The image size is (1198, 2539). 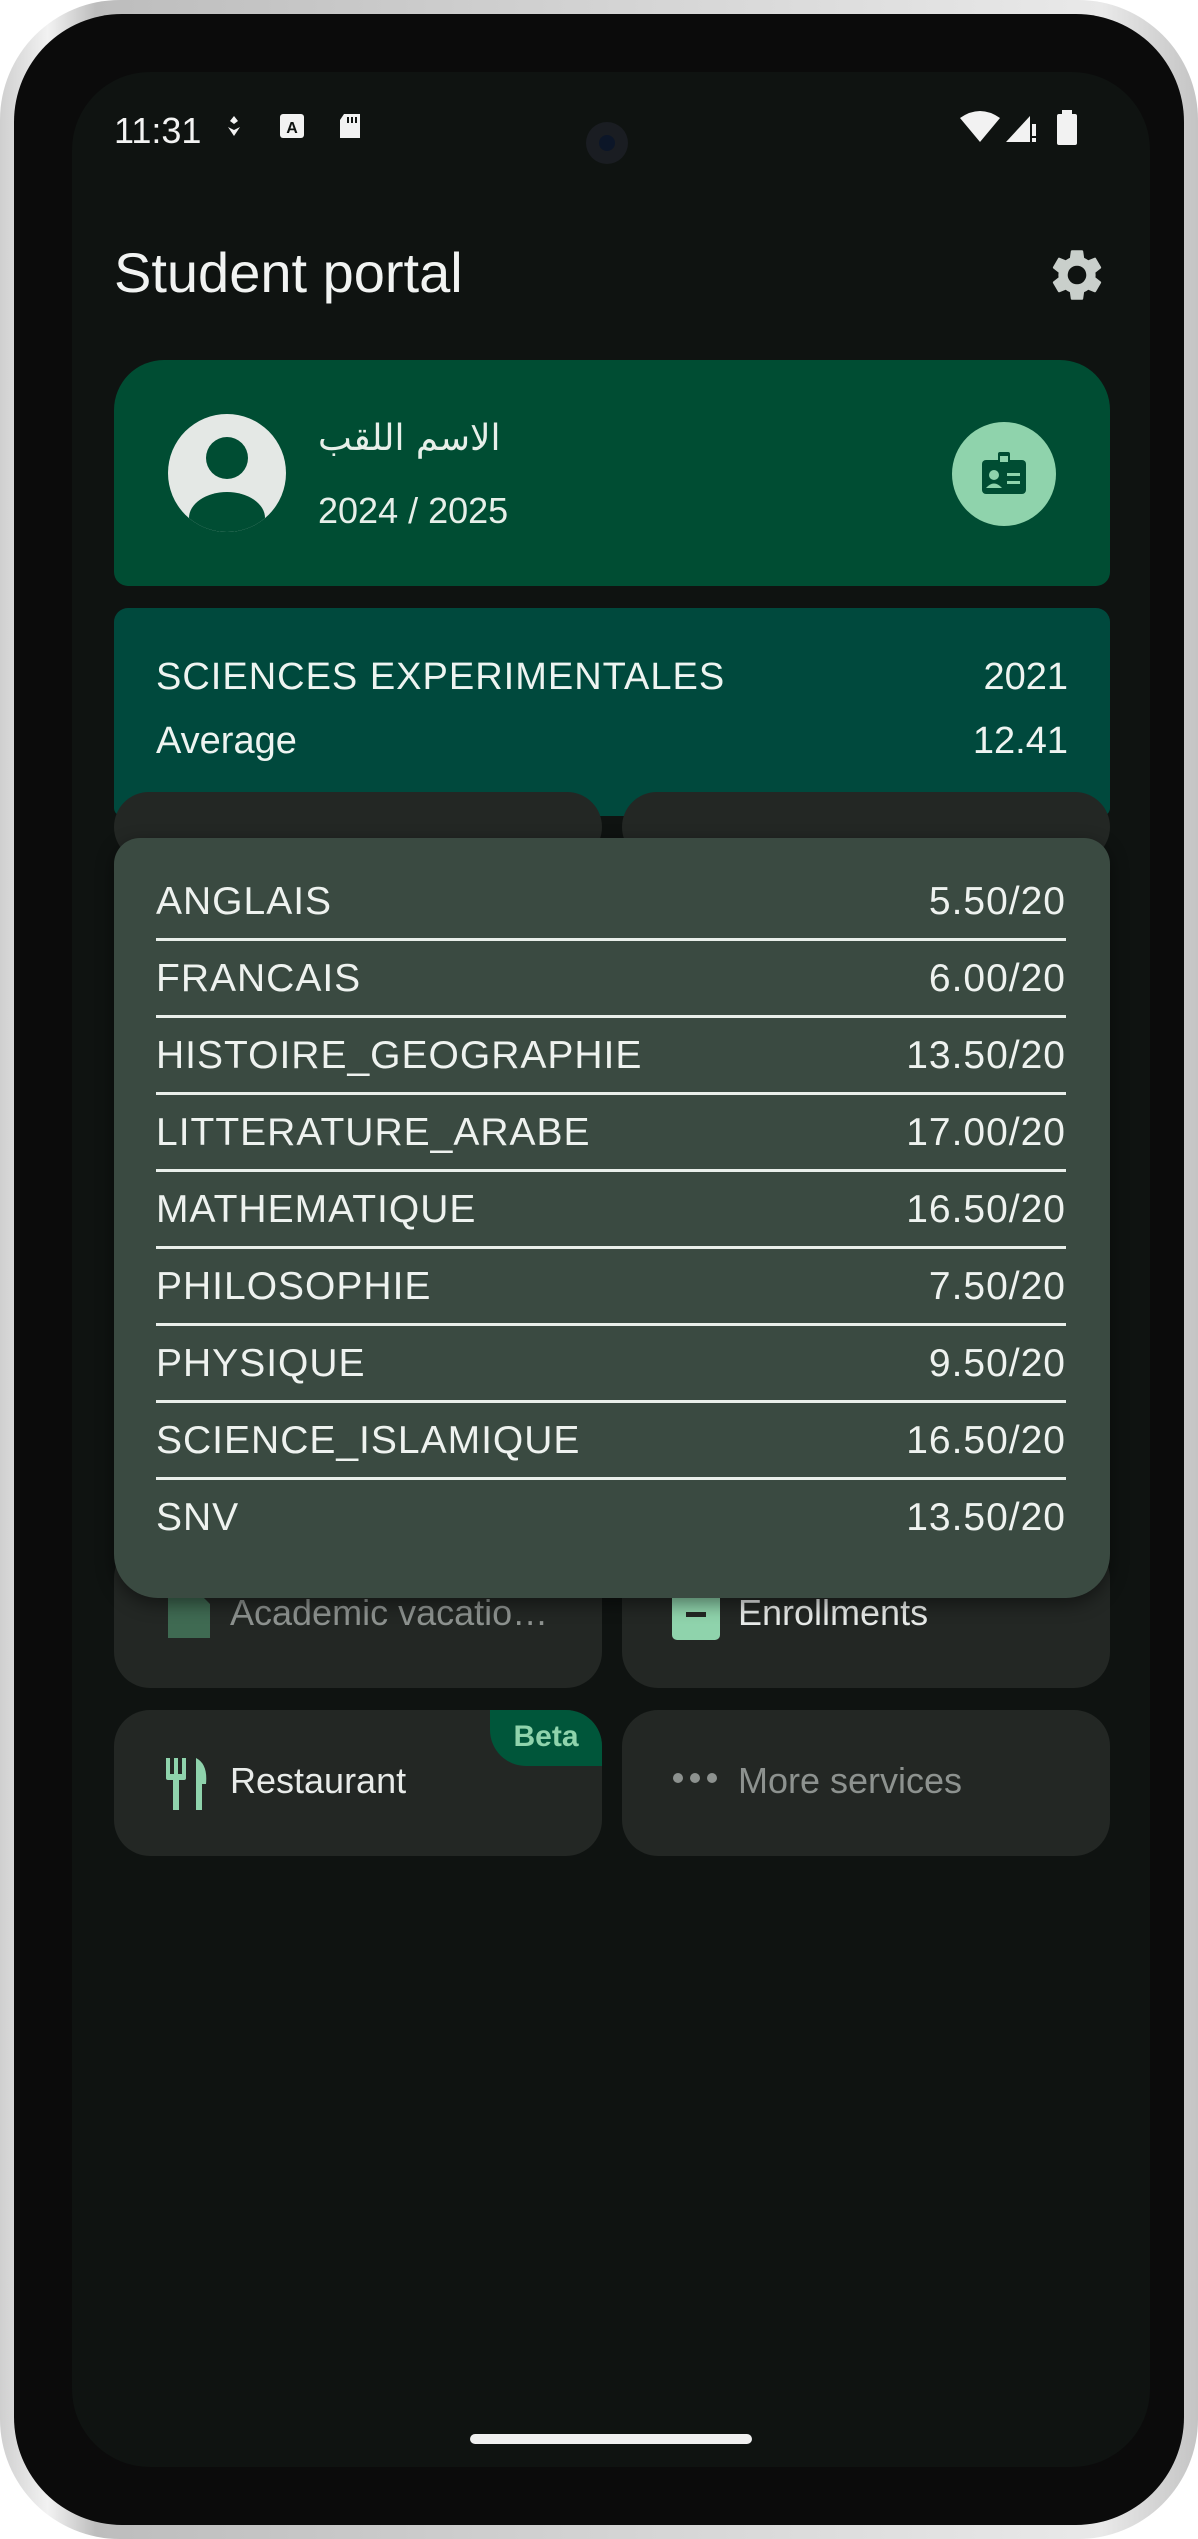 What do you see at coordinates (399, 1055) in the screenshot?
I see `subject-name: HISTOIRE_GEOGRAPHIE` at bounding box center [399, 1055].